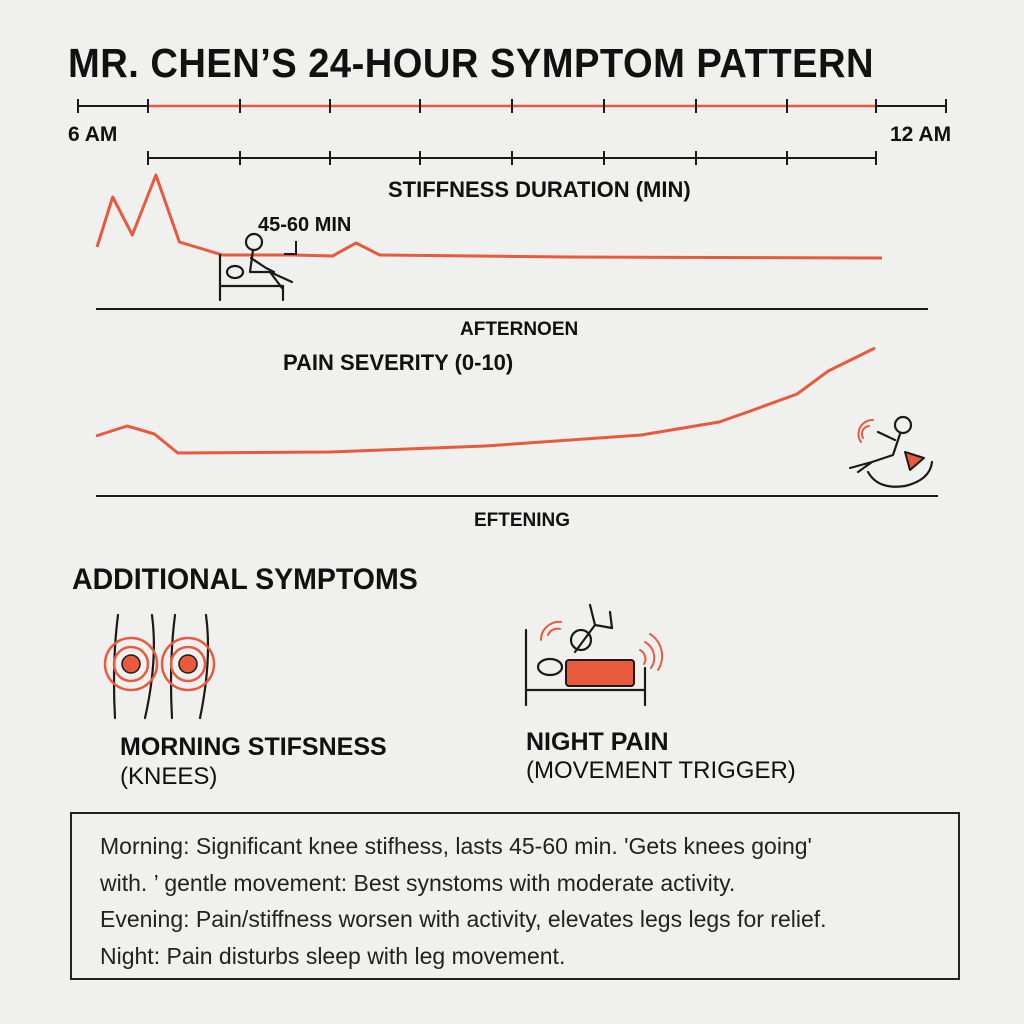 The height and width of the screenshot is (1024, 1024). I want to click on stiffness-chart-title: STIFFNESS DURATION (MIN), so click(539, 189).